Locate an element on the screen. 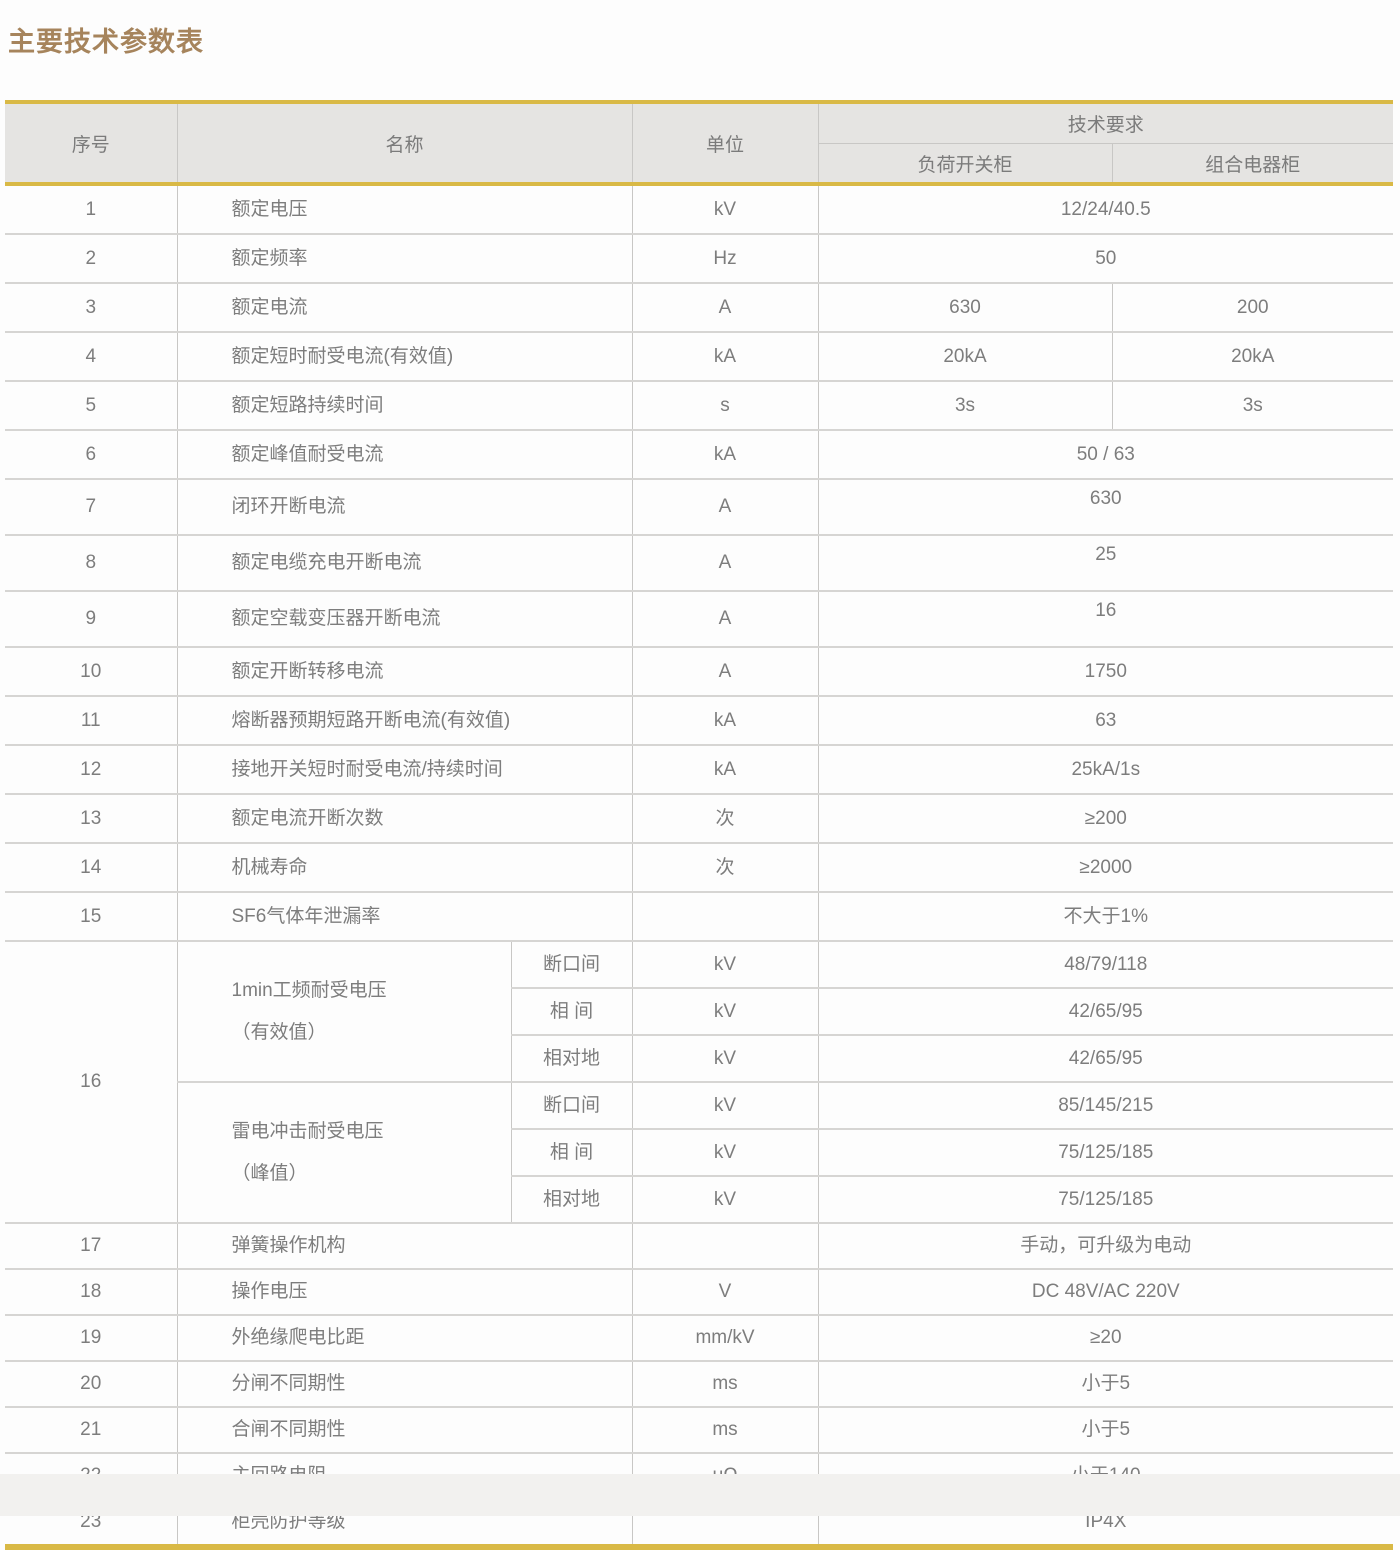 The width and height of the screenshot is (1400, 1550). row-unit: kA is located at coordinates (725, 356).